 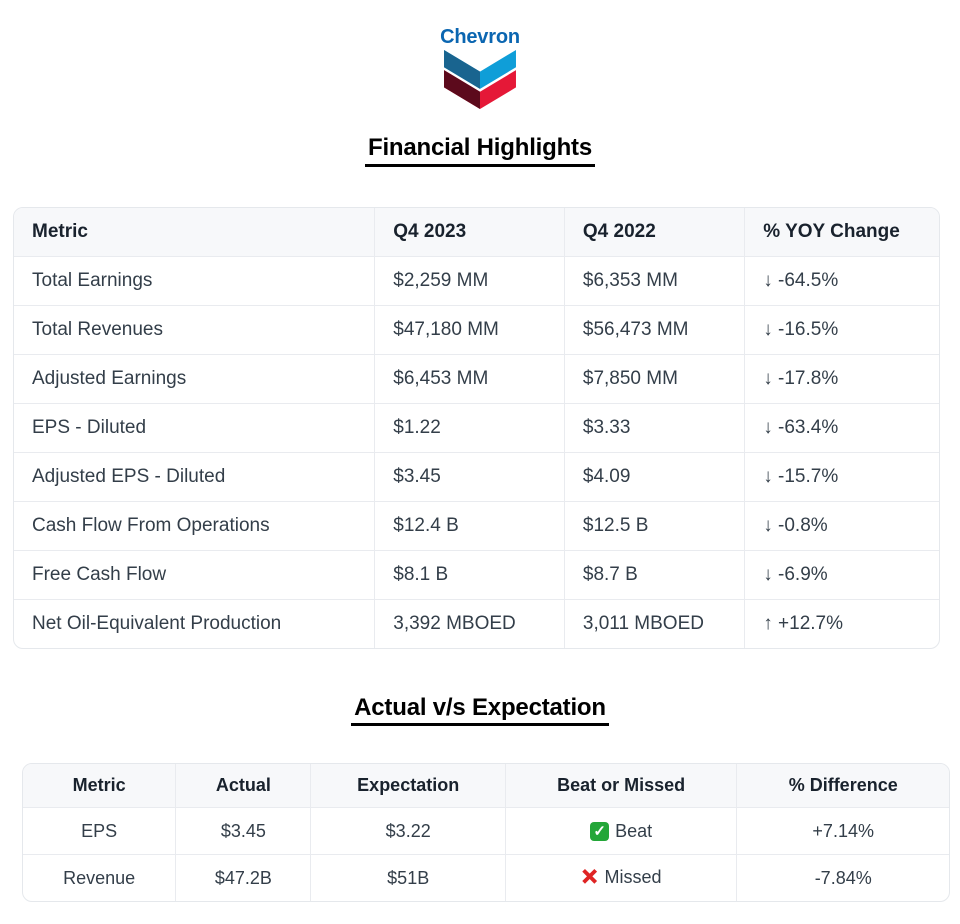 What do you see at coordinates (655, 526) in the screenshot?
I see `q4-2022-cell: $12.5 B` at bounding box center [655, 526].